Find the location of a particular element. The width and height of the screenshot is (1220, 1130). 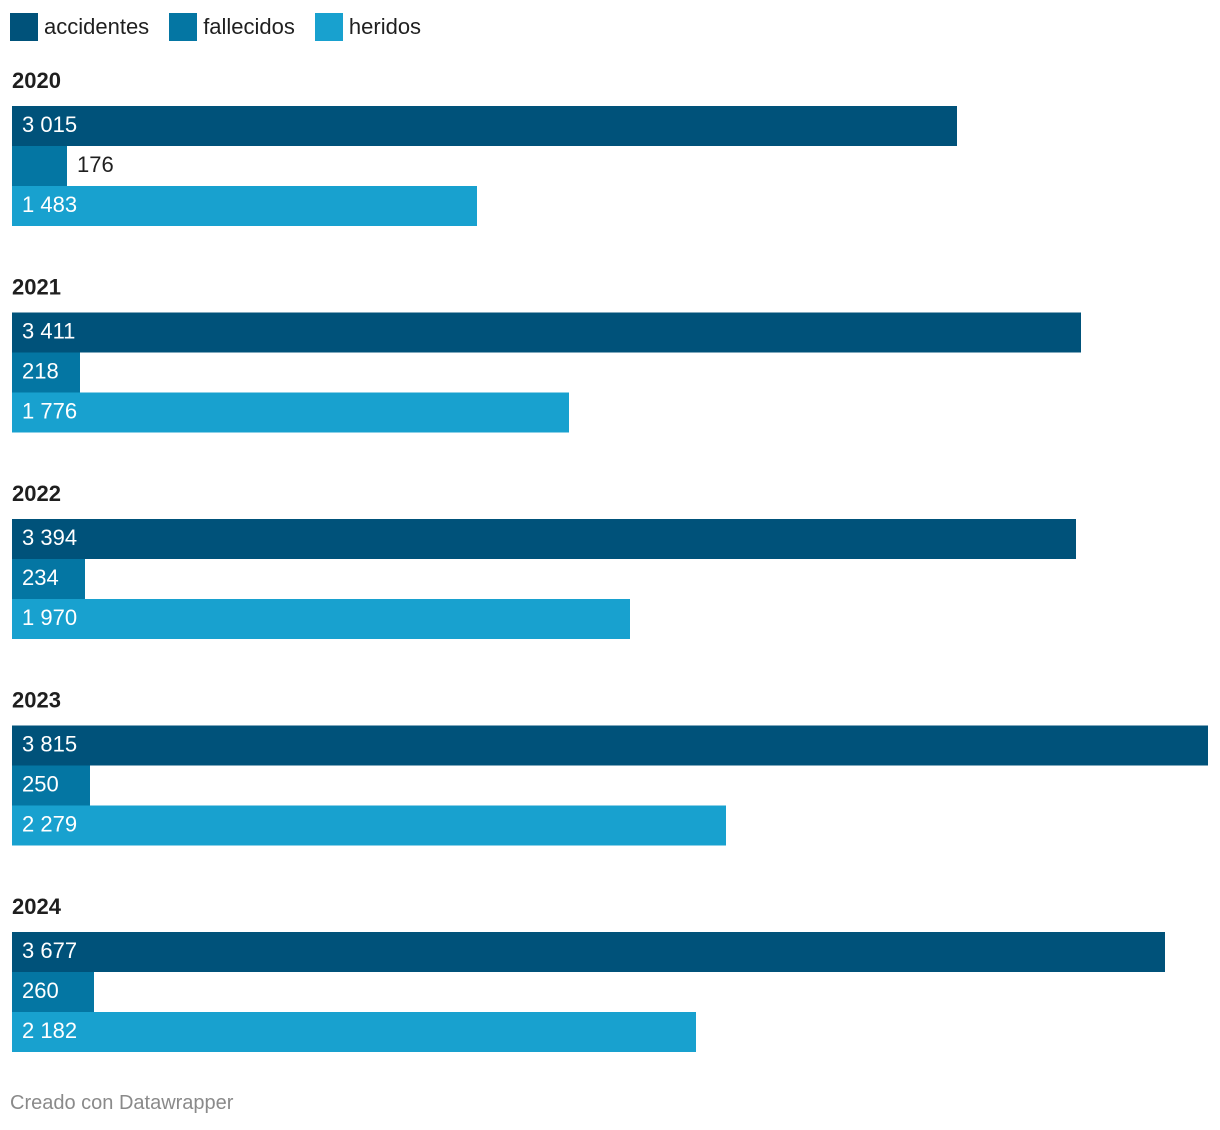

data-label-heridos-2022: 1 970 is located at coordinates (49, 617).